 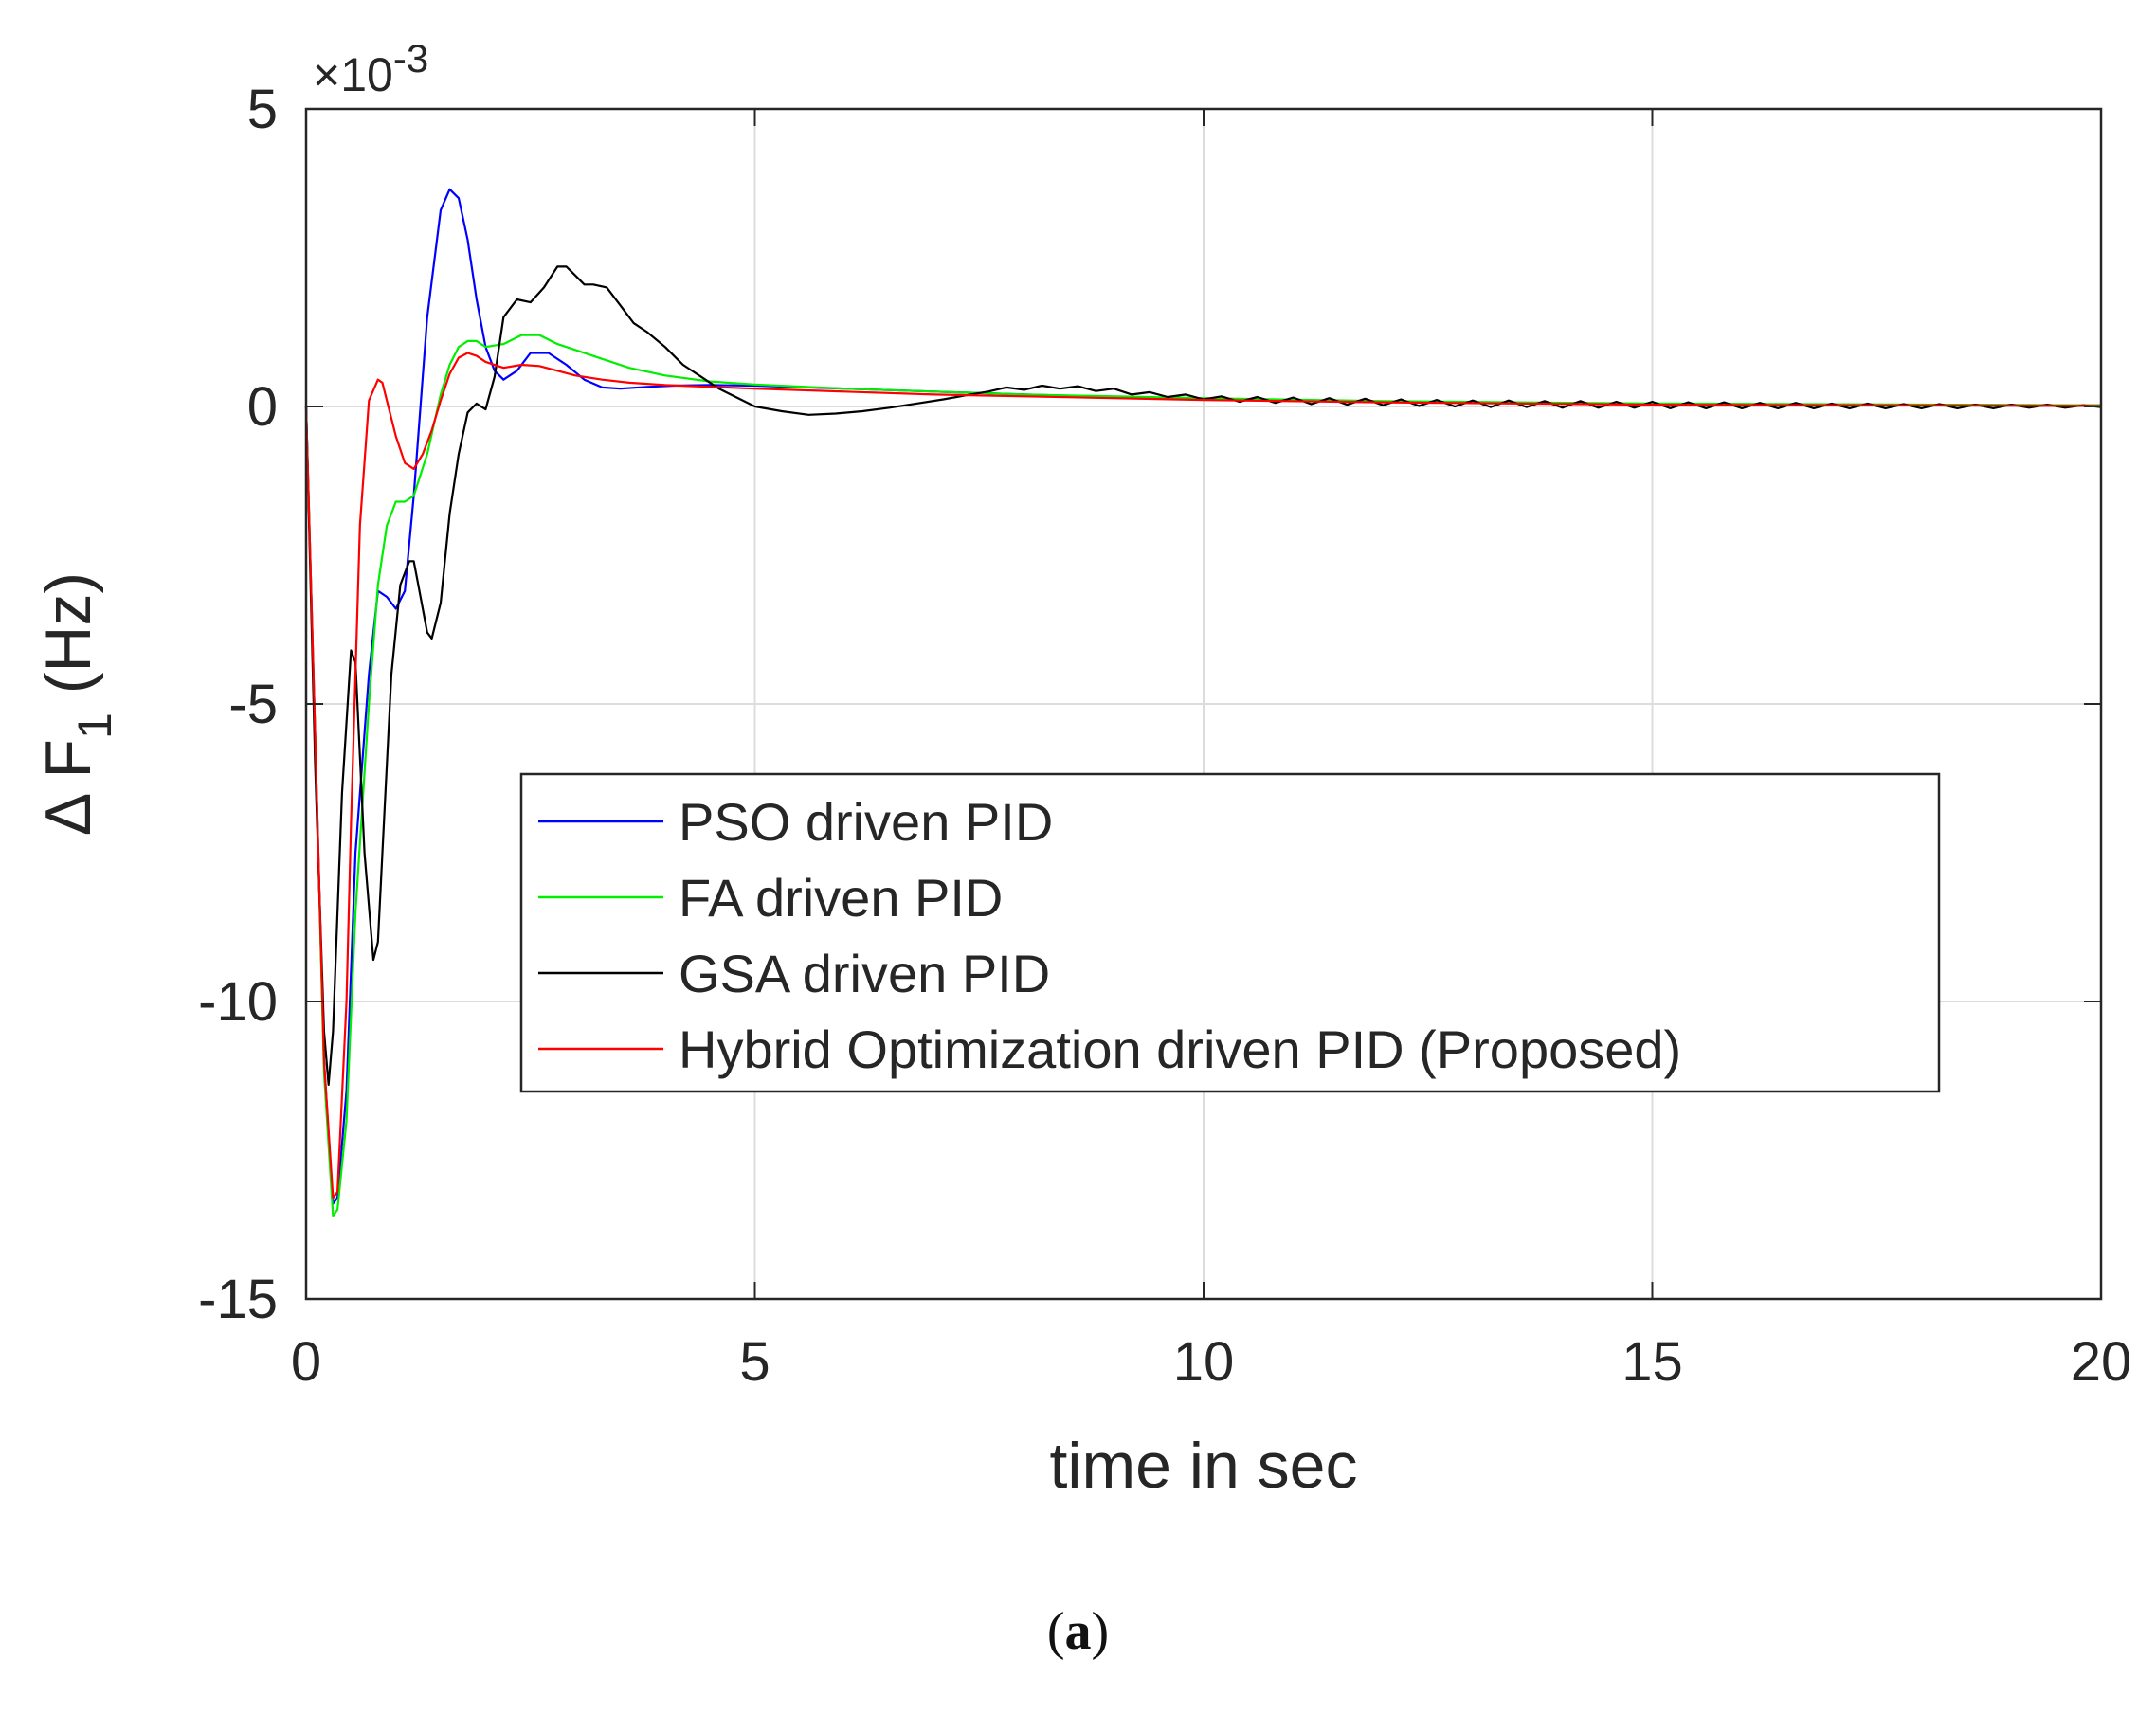 I want to click on y-axis-label: Δ F1(Hz), so click(x=77, y=704).